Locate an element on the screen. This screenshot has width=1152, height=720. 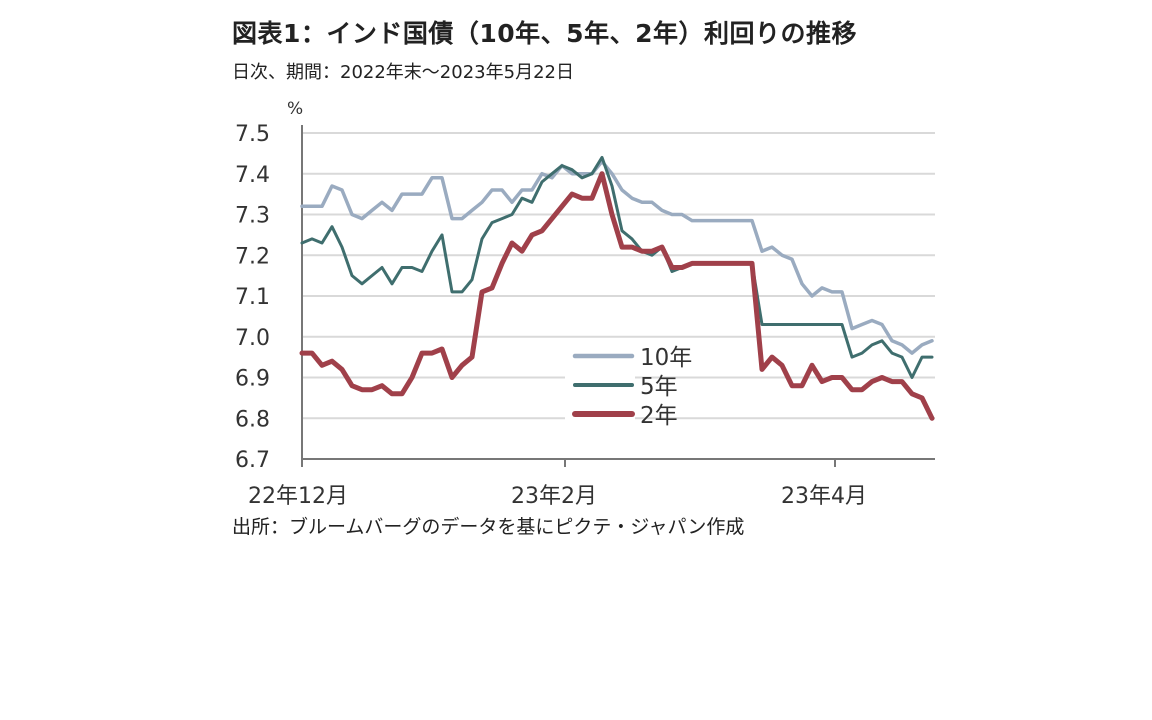
legend-label: 5年 is located at coordinates (659, 387).